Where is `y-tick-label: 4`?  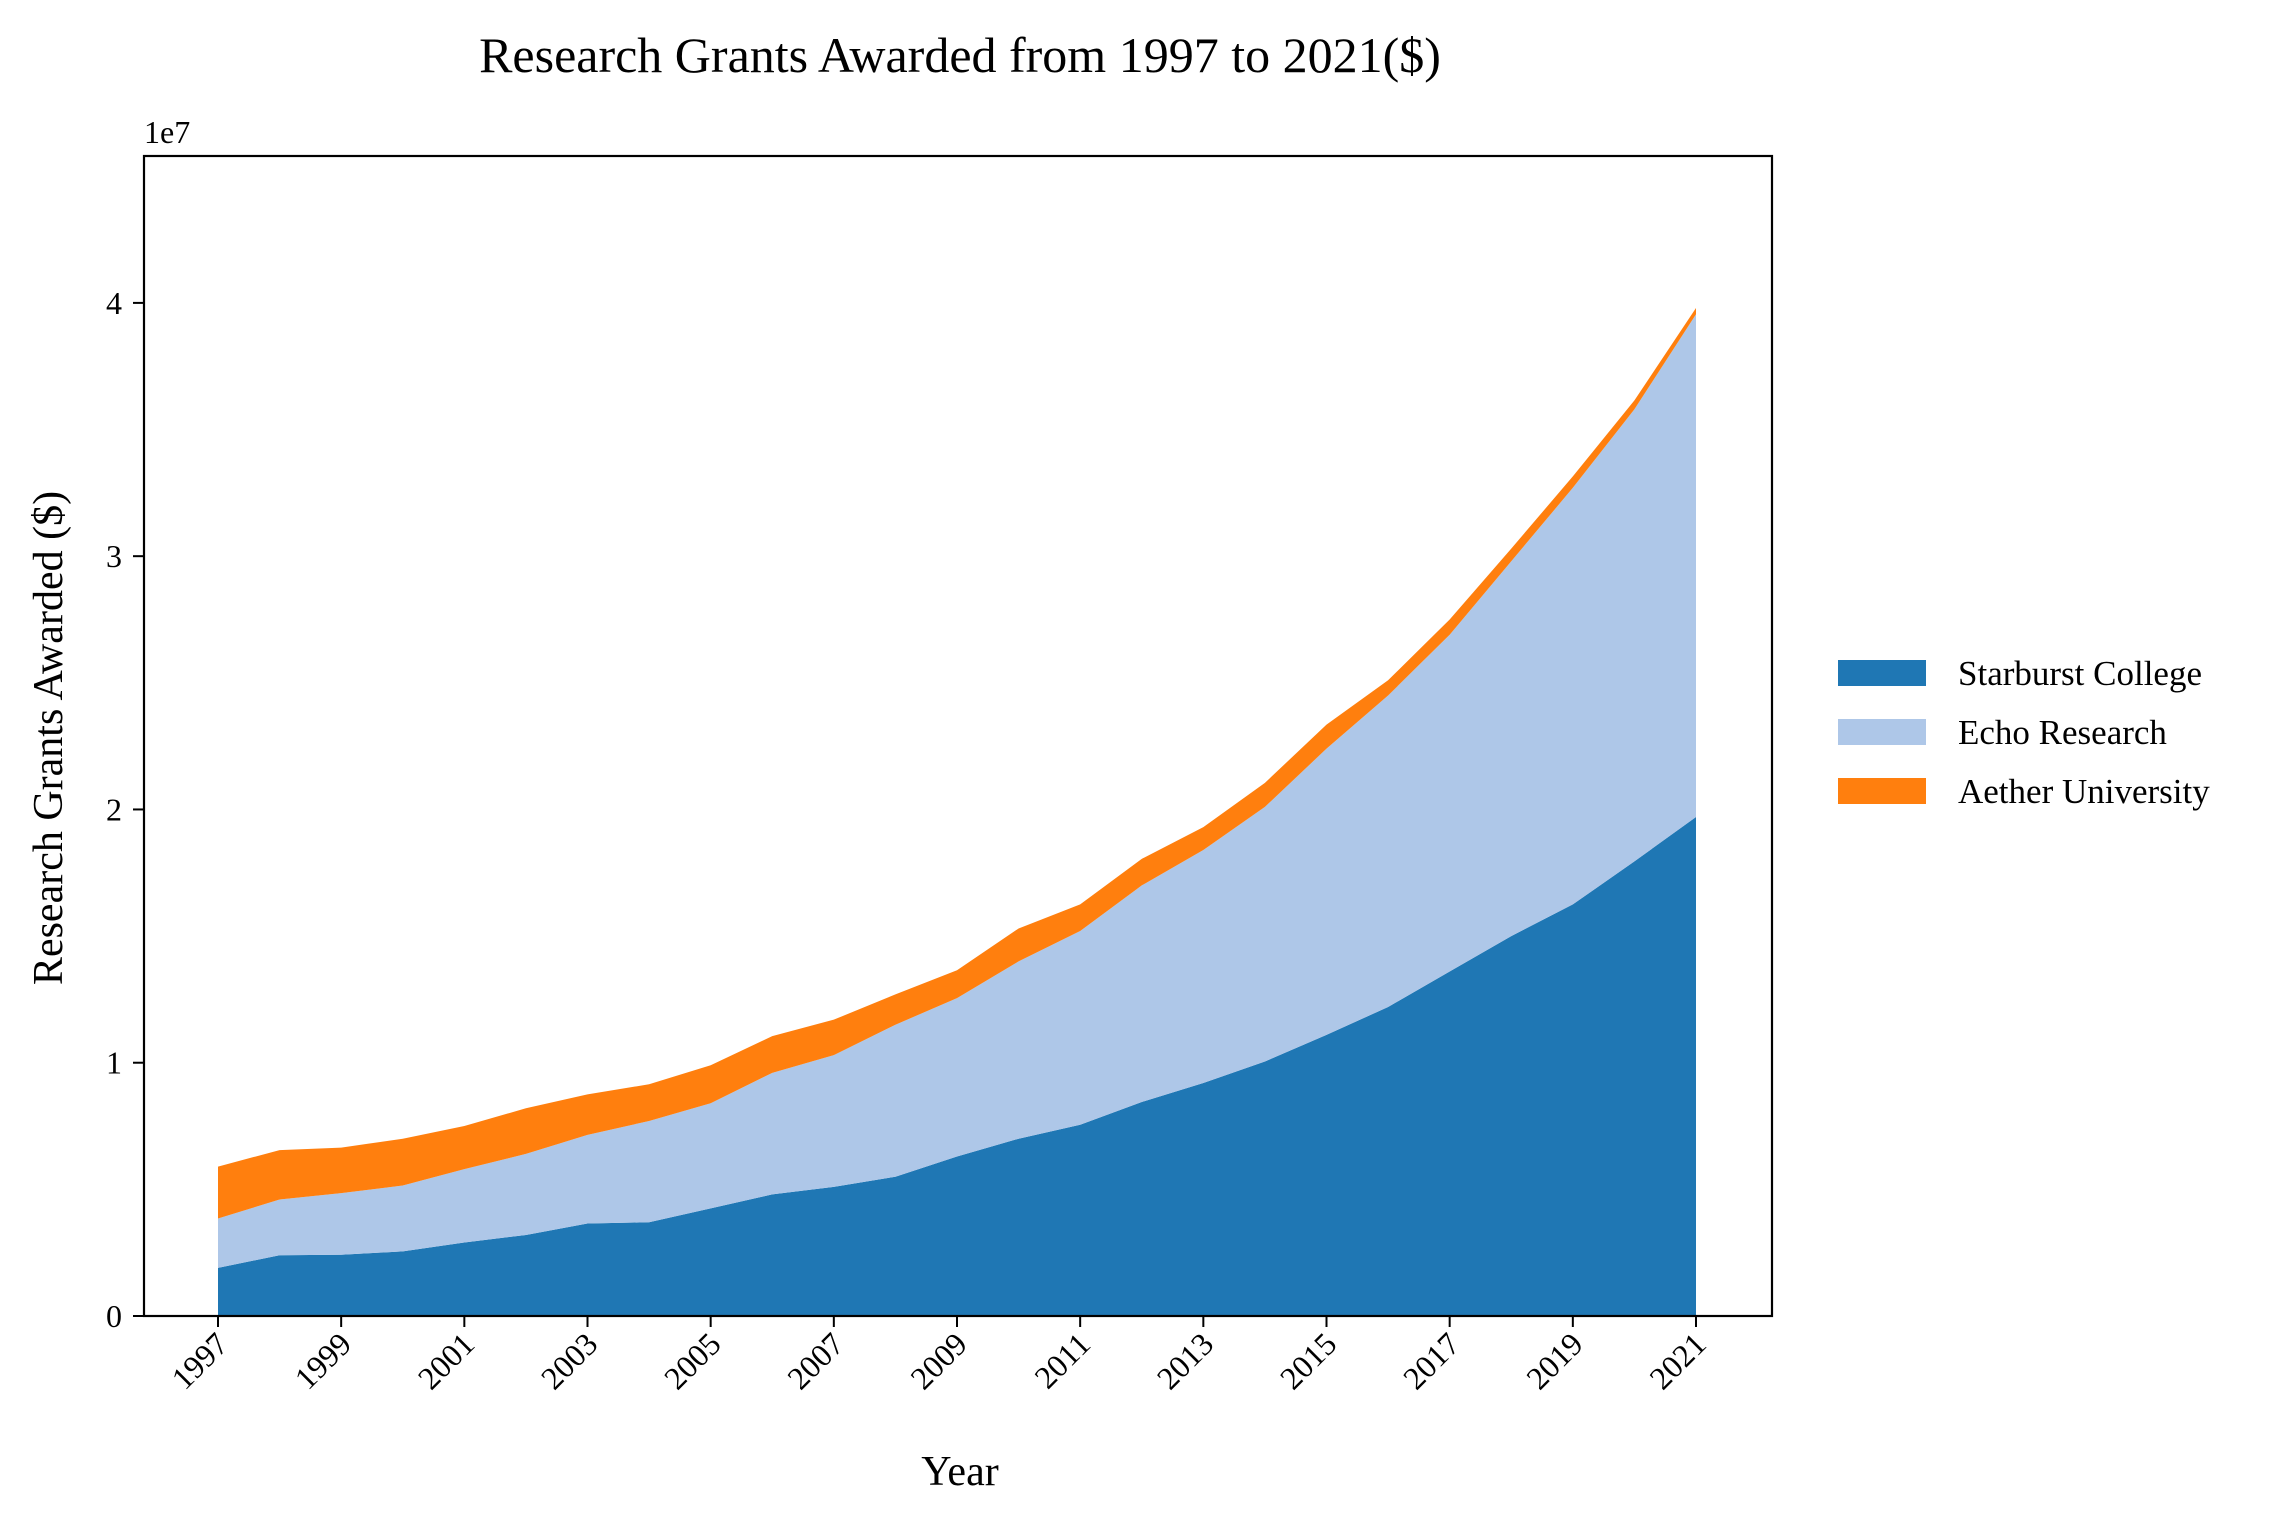
y-tick-label: 4 is located at coordinates (114, 303).